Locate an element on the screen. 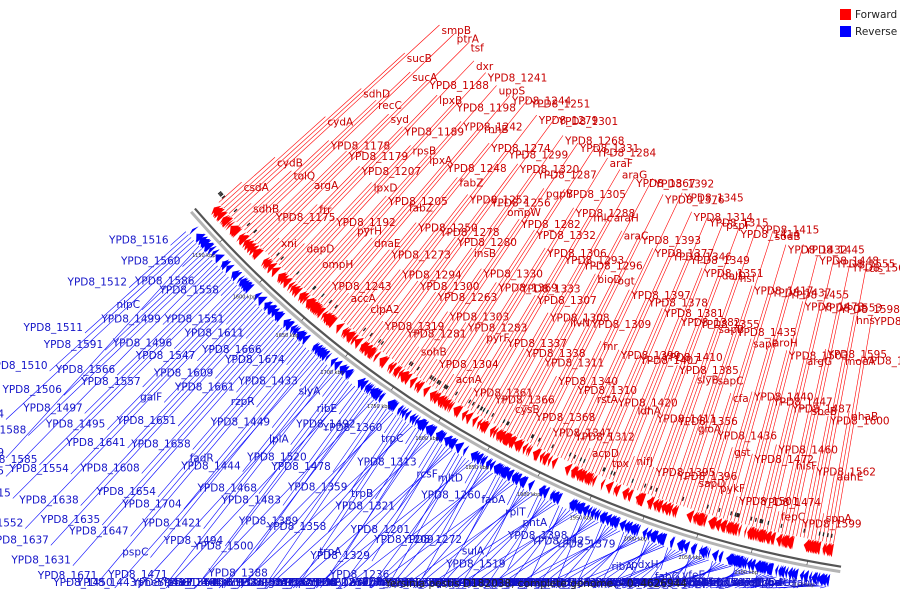 The height and width of the screenshot is (600, 900). forward-gene-label: sapD is located at coordinates (712, 484).